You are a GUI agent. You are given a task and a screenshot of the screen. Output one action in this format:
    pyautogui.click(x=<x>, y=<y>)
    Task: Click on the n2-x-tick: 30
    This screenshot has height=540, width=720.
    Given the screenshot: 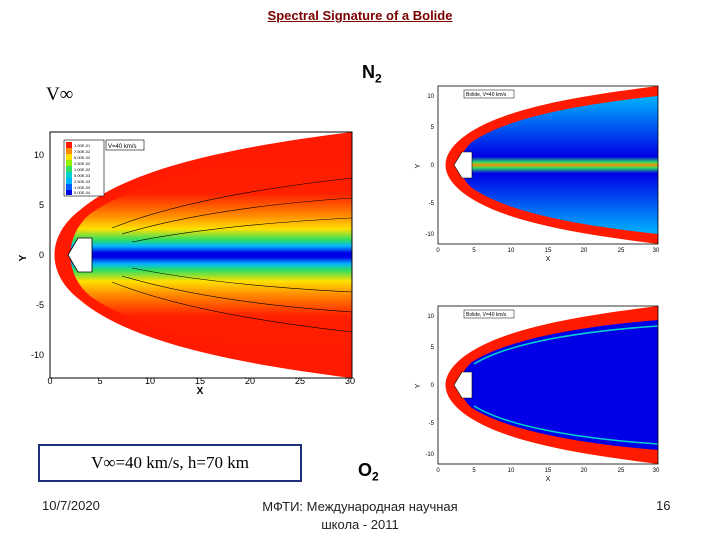 What is the action you would take?
    pyautogui.click(x=656, y=251)
    